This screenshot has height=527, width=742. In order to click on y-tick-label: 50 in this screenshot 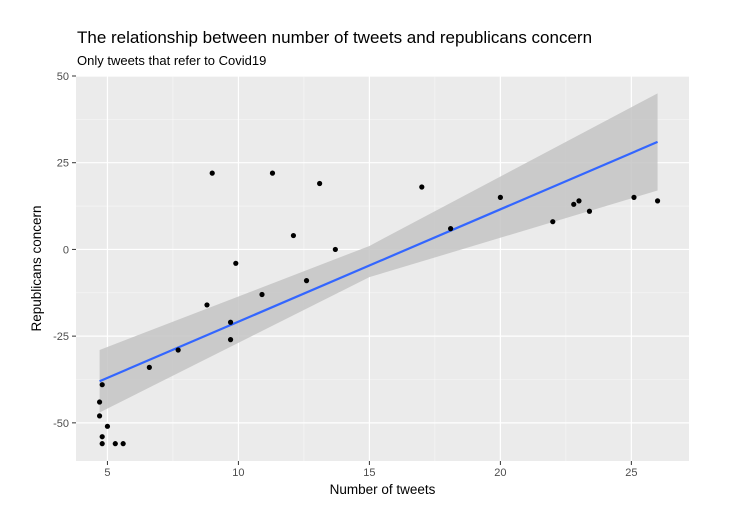, I will do `click(63, 77)`.